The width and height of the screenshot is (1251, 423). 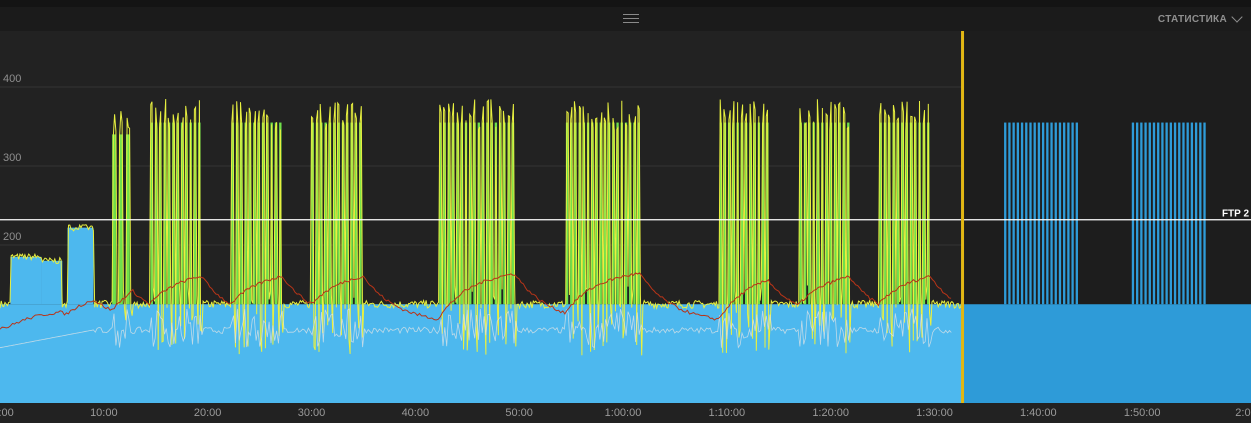 I want to click on x-tick-label: 1:10:00, so click(x=726, y=413).